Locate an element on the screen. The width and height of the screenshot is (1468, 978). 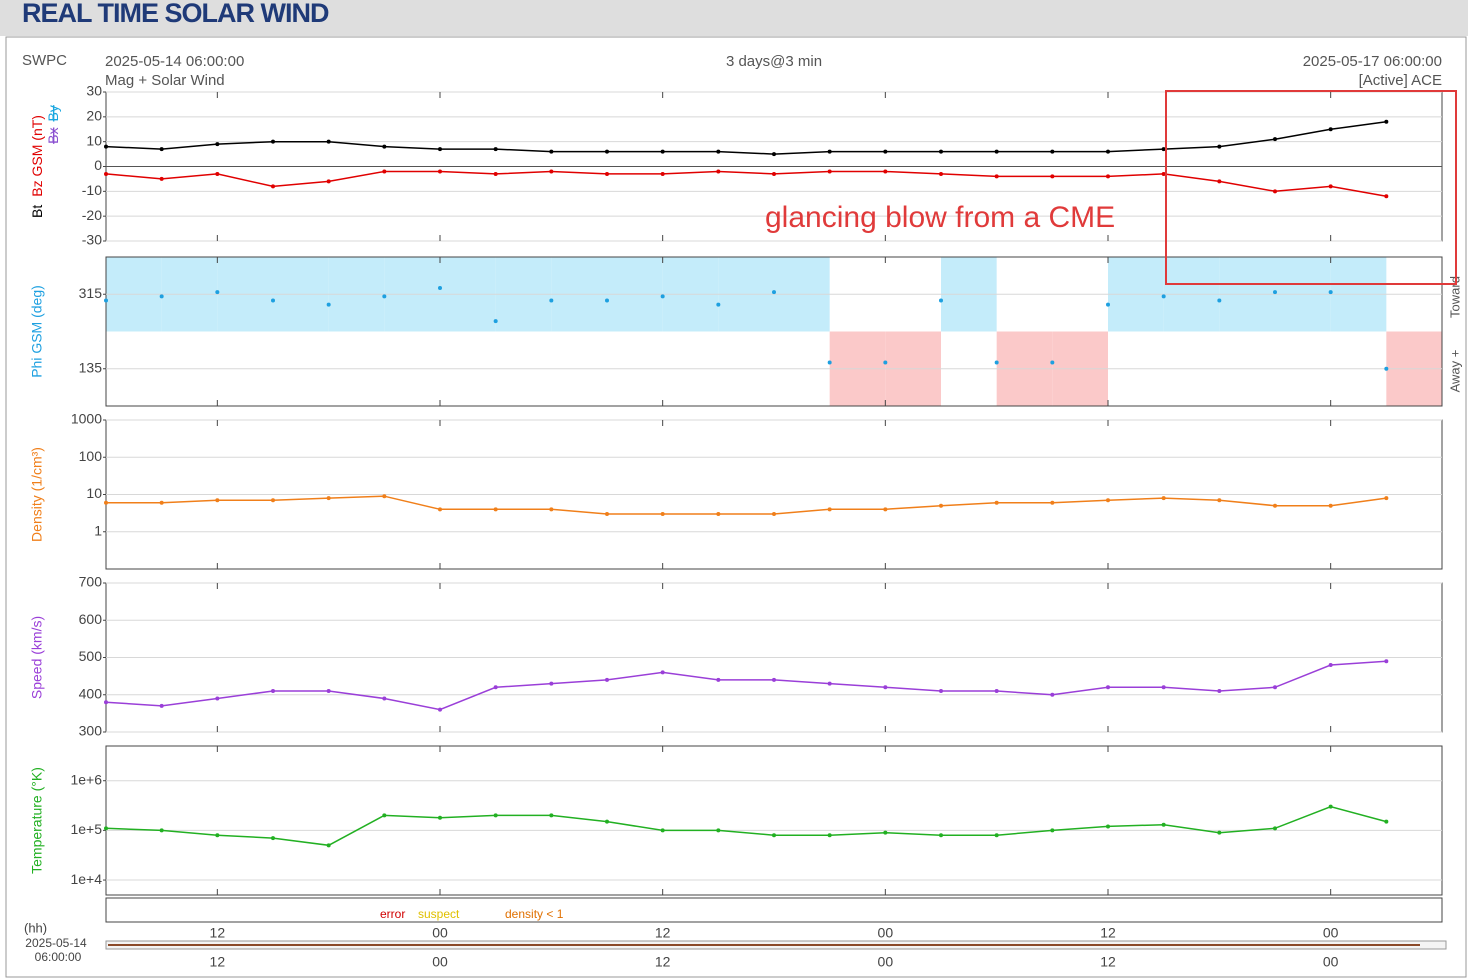
flag-error: error is located at coordinates (392, 914).